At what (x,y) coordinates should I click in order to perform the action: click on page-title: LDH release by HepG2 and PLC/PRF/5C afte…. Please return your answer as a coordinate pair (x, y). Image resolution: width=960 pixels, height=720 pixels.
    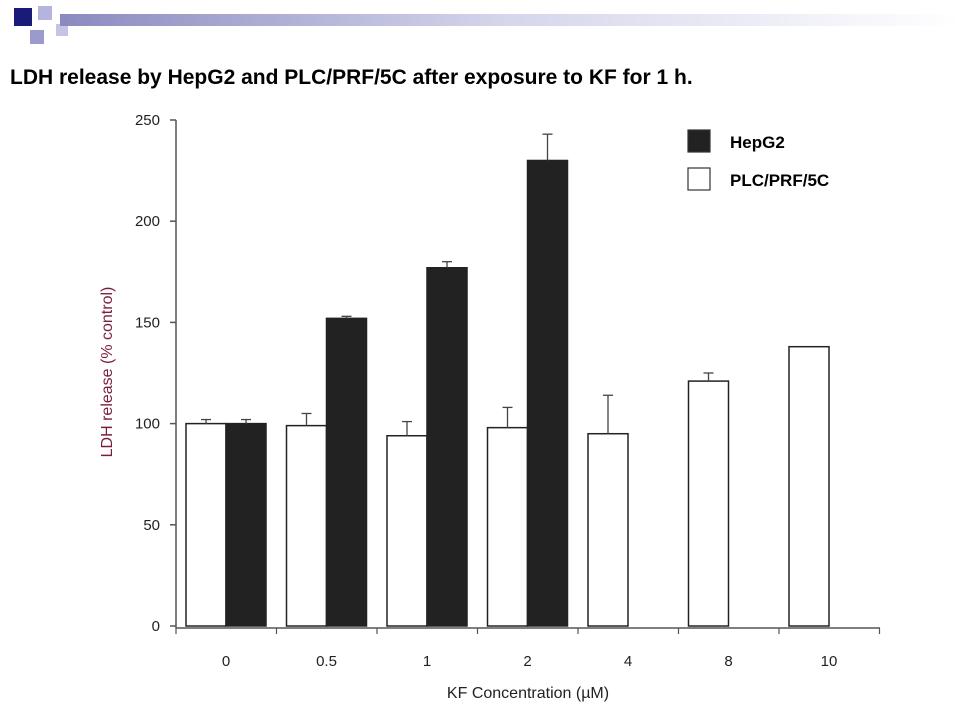
    Looking at the image, I should click on (351, 77).